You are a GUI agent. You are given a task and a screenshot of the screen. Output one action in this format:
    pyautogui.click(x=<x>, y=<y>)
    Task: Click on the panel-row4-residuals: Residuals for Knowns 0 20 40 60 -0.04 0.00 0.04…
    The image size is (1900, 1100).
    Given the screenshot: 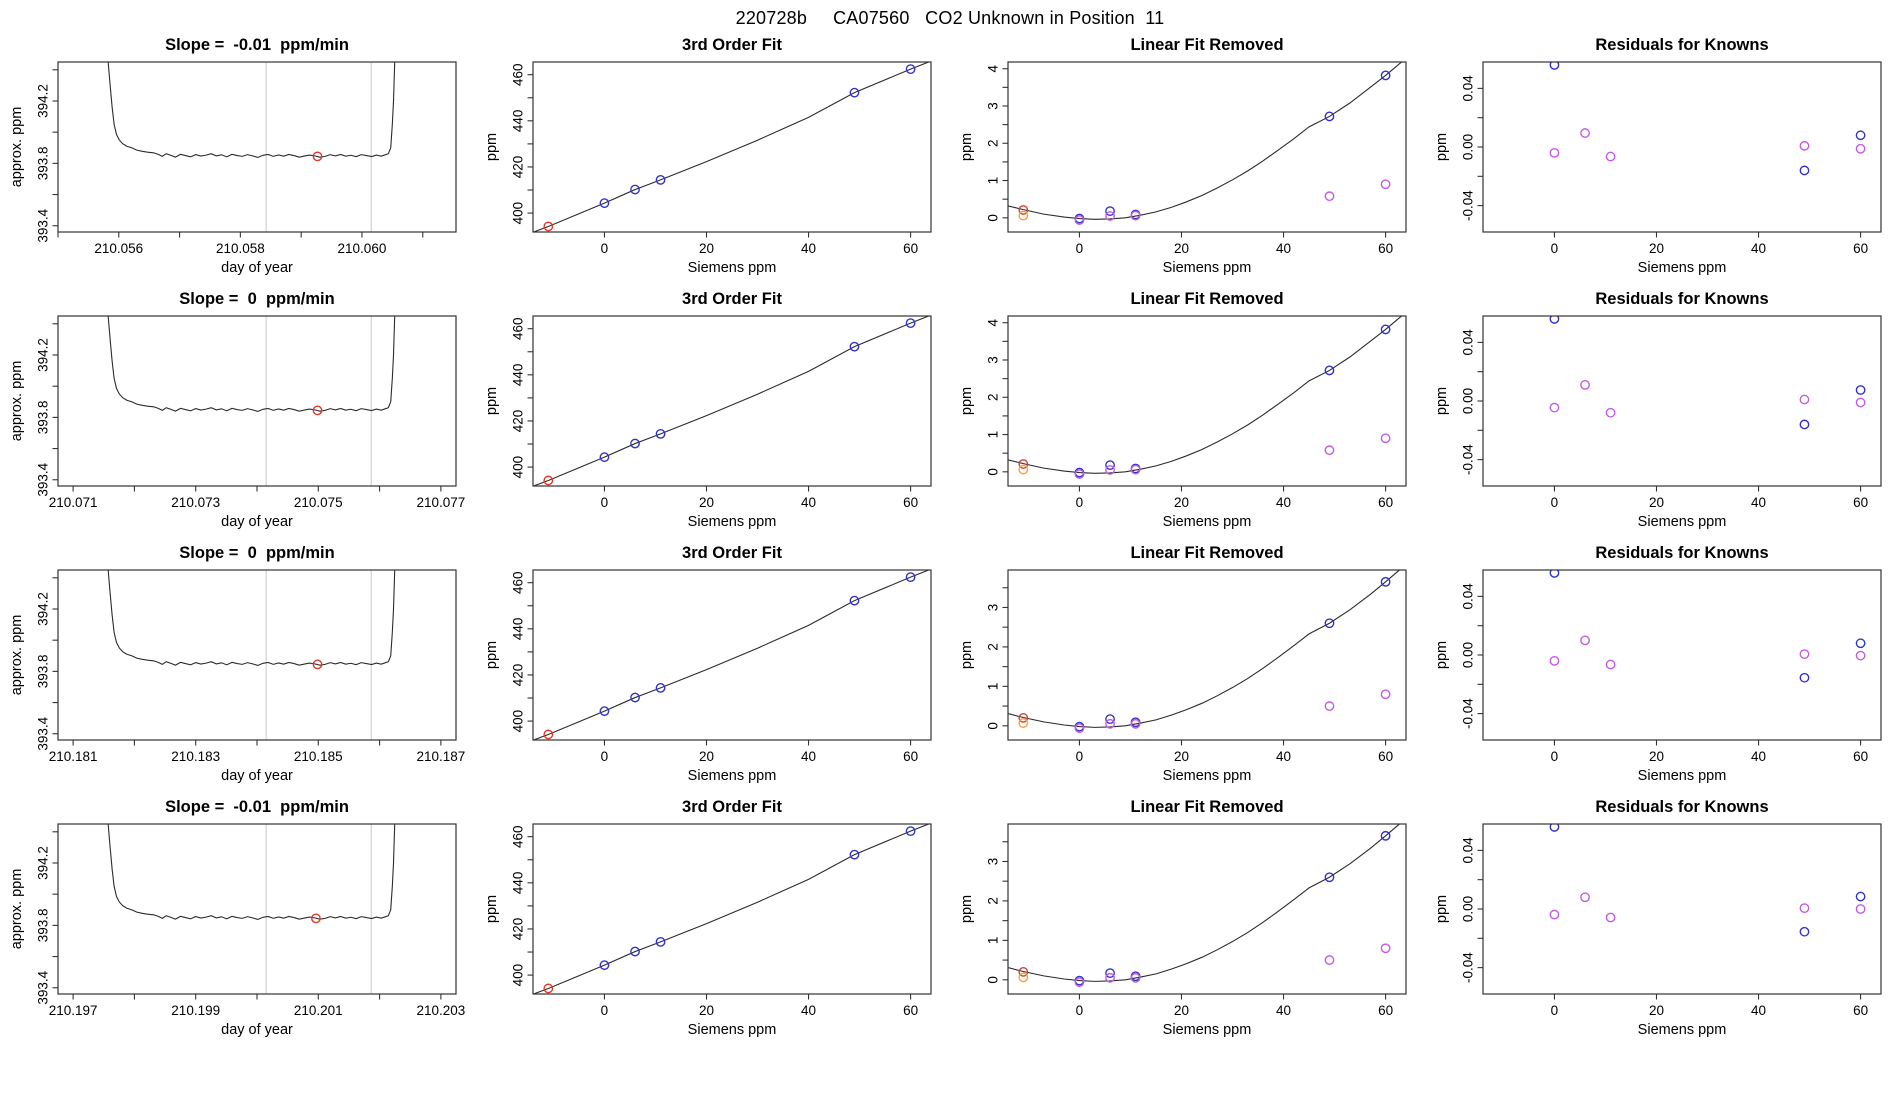 What is the action you would take?
    pyautogui.click(x=1662, y=923)
    